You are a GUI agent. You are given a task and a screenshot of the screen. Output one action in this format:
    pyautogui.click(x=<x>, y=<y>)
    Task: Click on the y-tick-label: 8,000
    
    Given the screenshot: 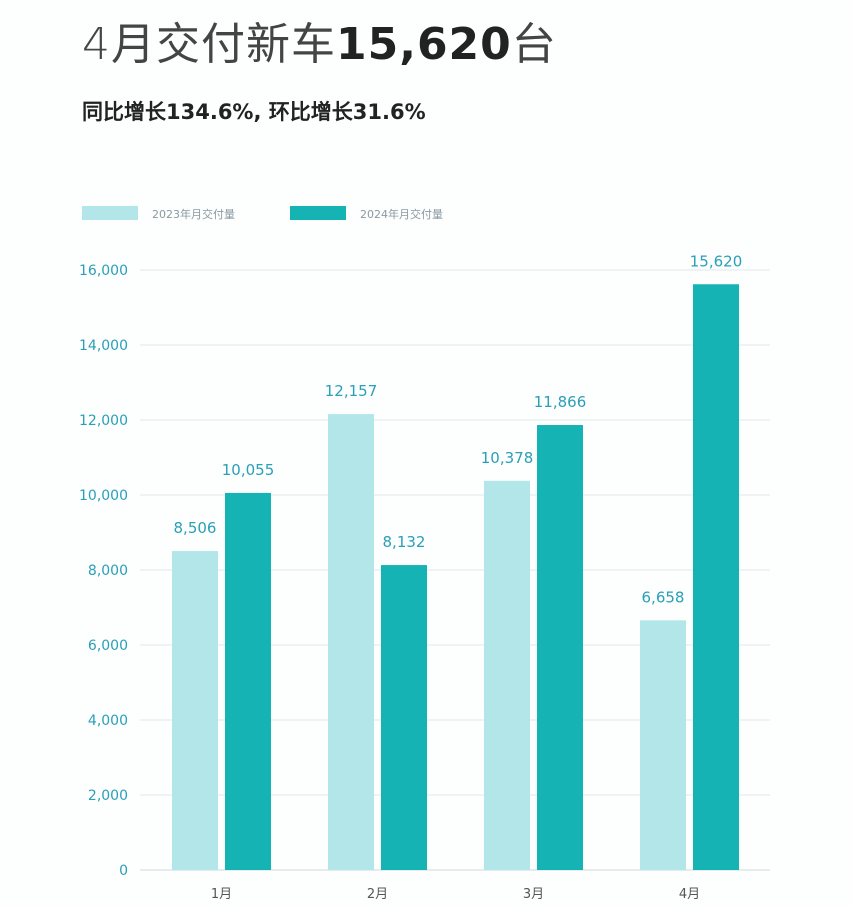 What is the action you would take?
    pyautogui.click(x=108, y=571)
    